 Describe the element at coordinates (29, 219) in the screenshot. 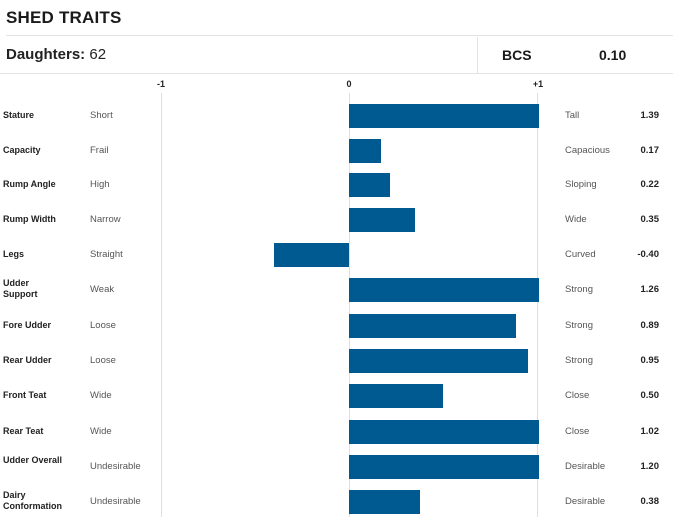

I see `trait-name: Rump Width` at that location.